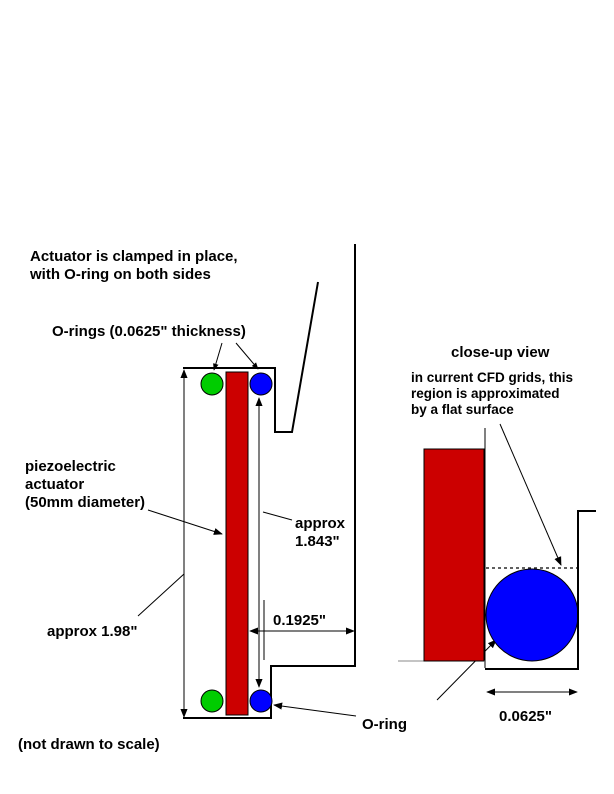 This screenshot has width=614, height=794. Describe the element at coordinates (320, 523) in the screenshot. I see `approx-label-line1: approx` at that location.